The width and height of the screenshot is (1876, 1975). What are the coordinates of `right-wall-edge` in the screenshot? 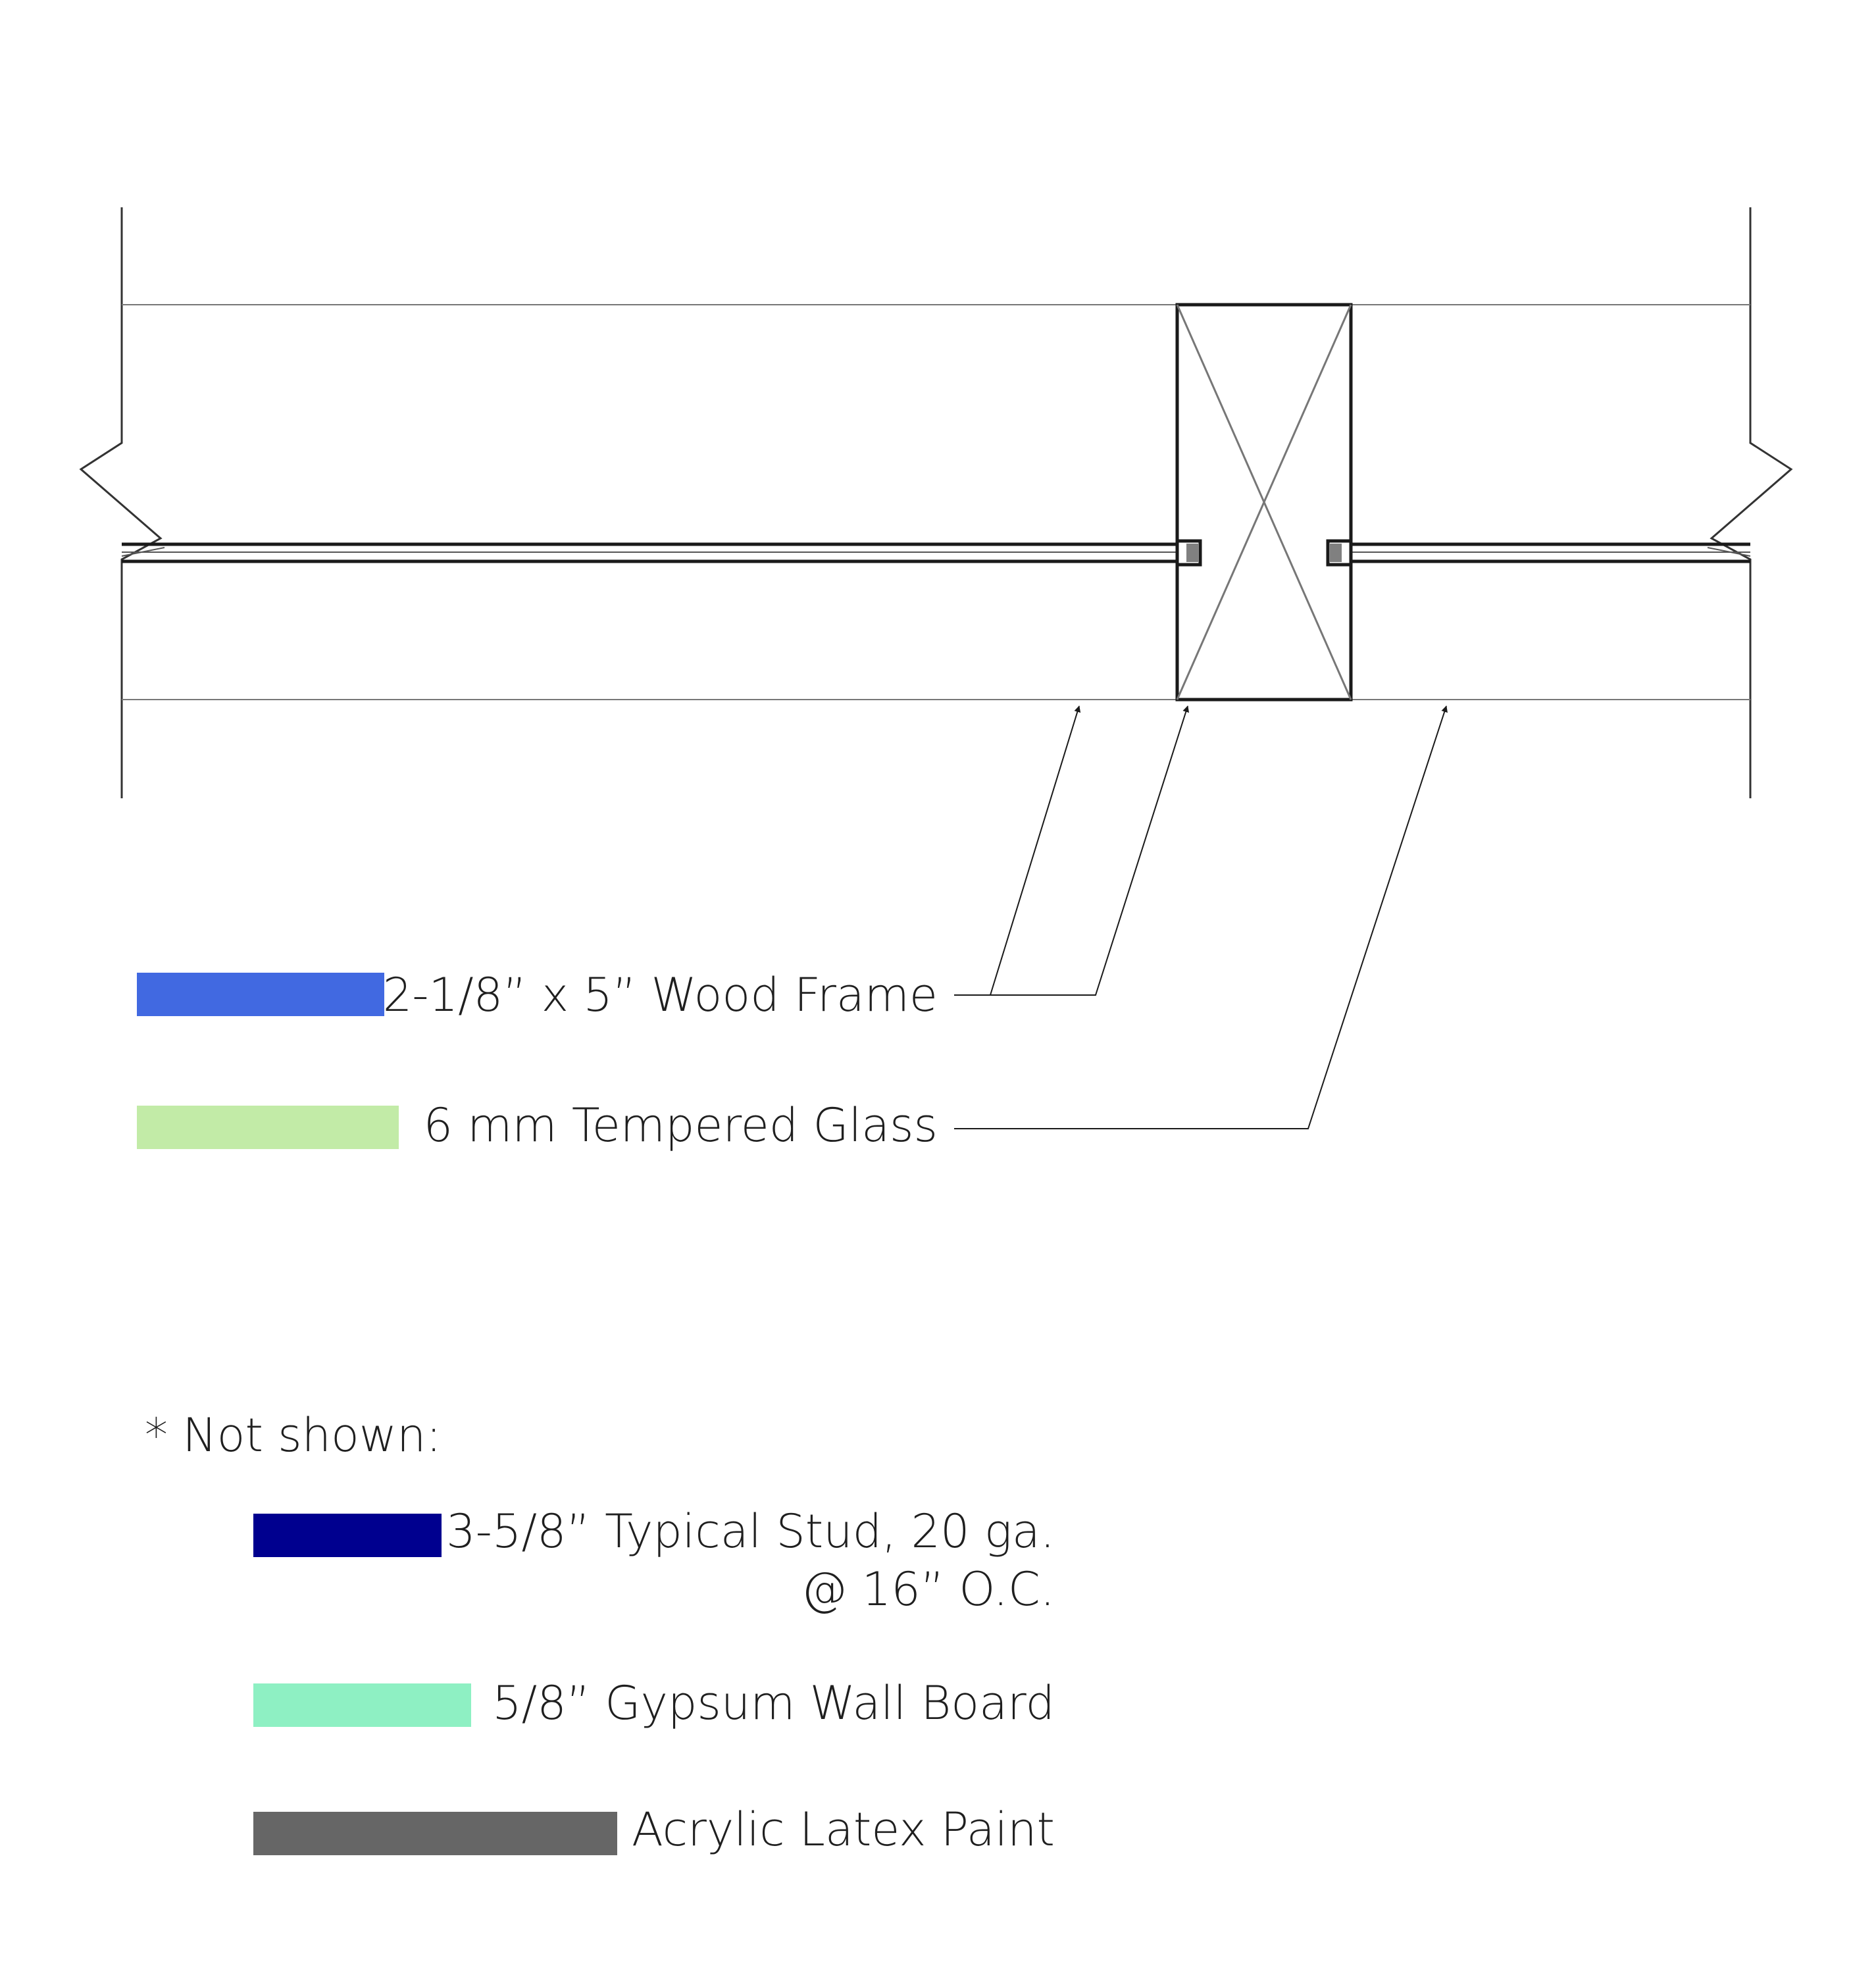 It's located at (1751, 503).